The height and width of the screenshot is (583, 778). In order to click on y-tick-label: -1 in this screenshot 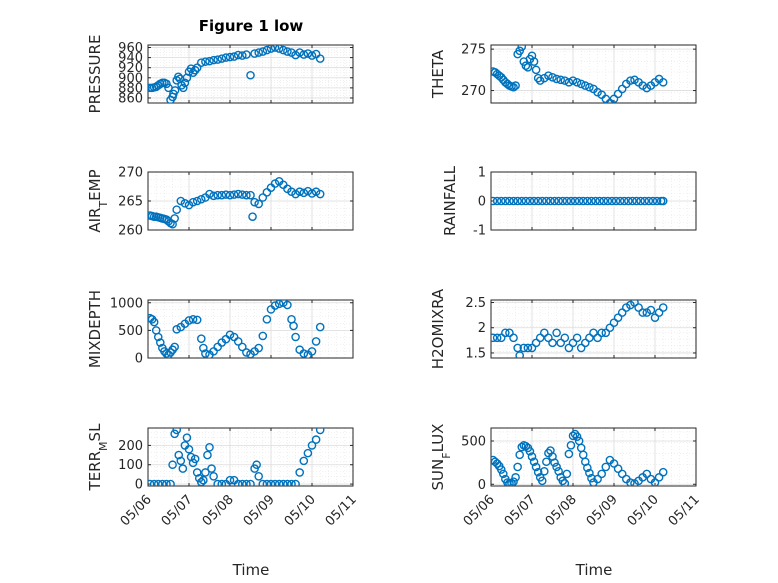, I will do `click(479, 231)`.